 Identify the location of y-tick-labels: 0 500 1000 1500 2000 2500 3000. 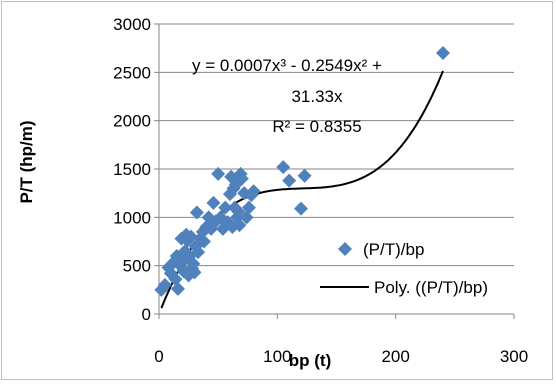
(132, 169).